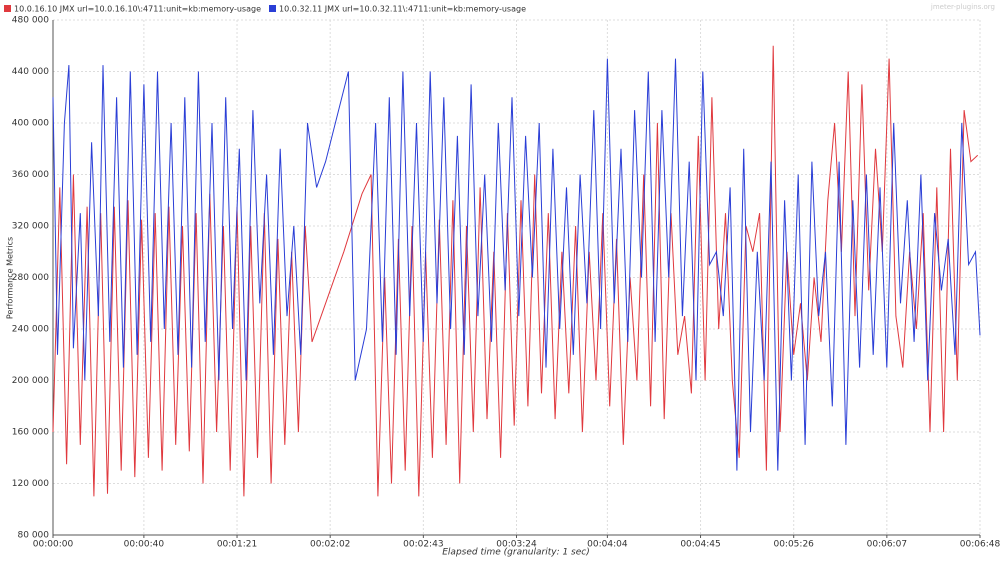 This screenshot has height=570, width=1000. I want to click on y-tick-label: 120 000, so click(30, 484).